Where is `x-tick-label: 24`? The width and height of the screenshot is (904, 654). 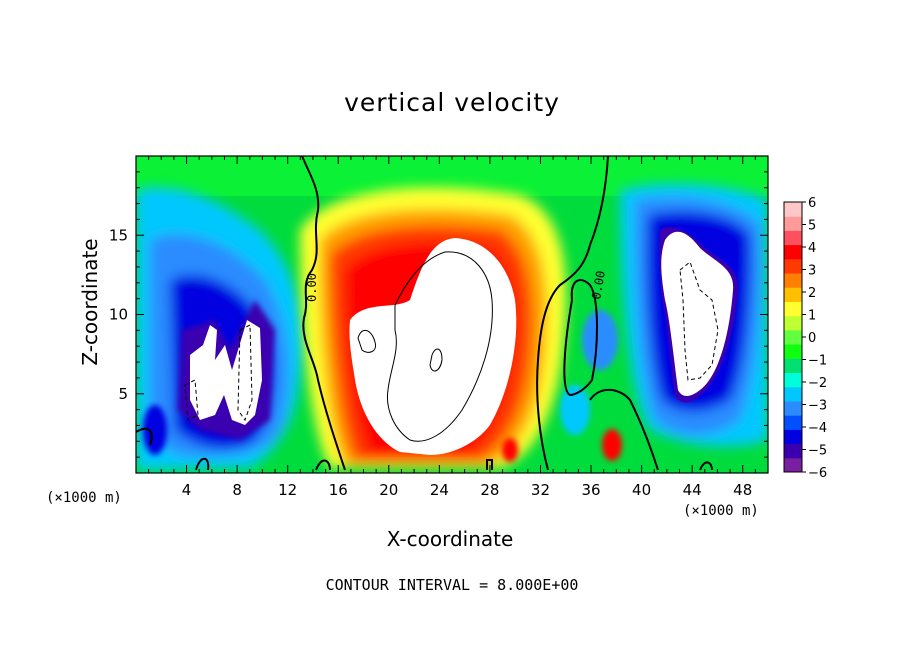
x-tick-label: 24 is located at coordinates (439, 490).